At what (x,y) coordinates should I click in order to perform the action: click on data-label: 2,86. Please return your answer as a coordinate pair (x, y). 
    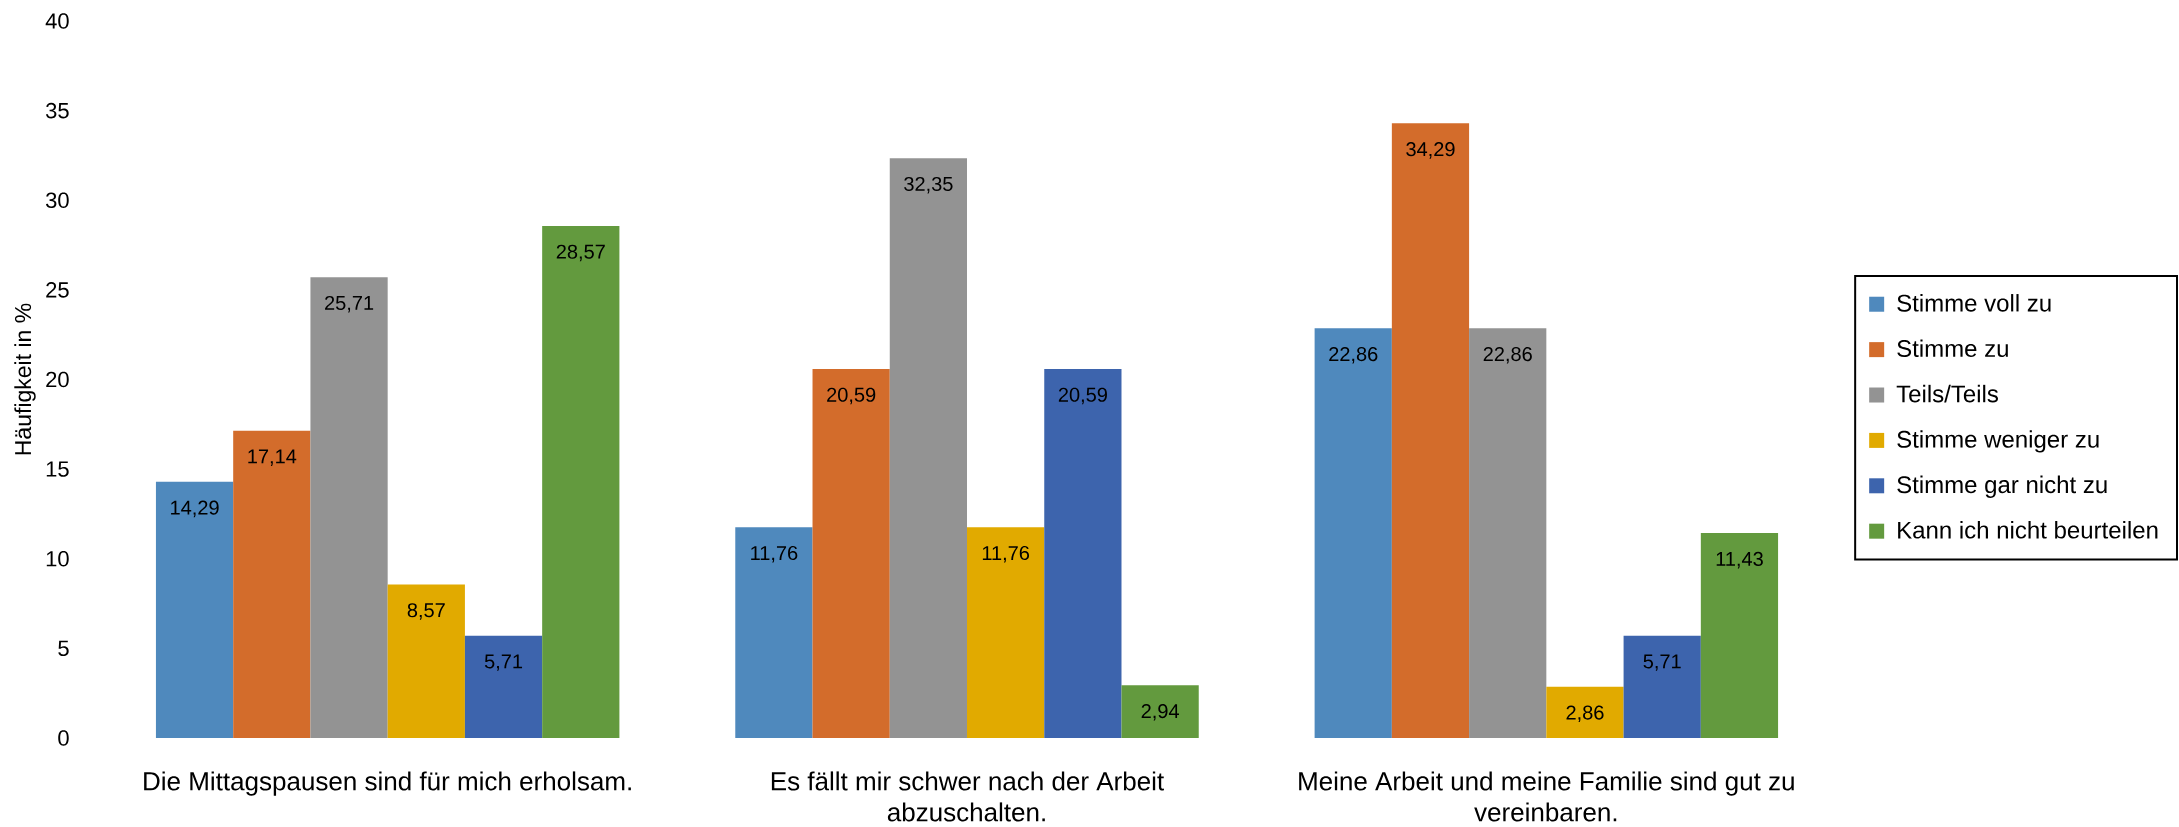
    Looking at the image, I should click on (1585, 714).